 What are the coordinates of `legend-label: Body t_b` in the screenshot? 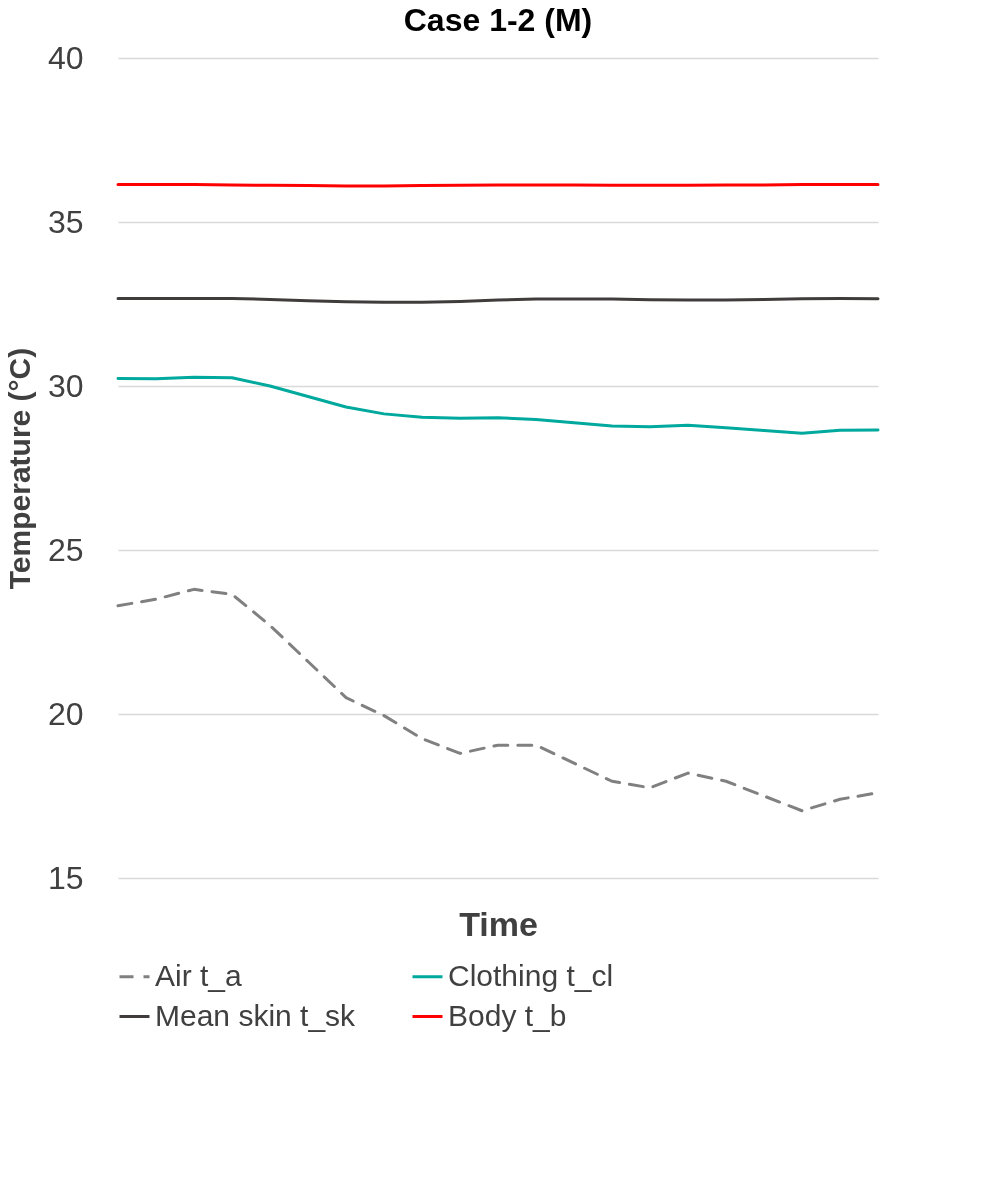 It's located at (507, 1015).